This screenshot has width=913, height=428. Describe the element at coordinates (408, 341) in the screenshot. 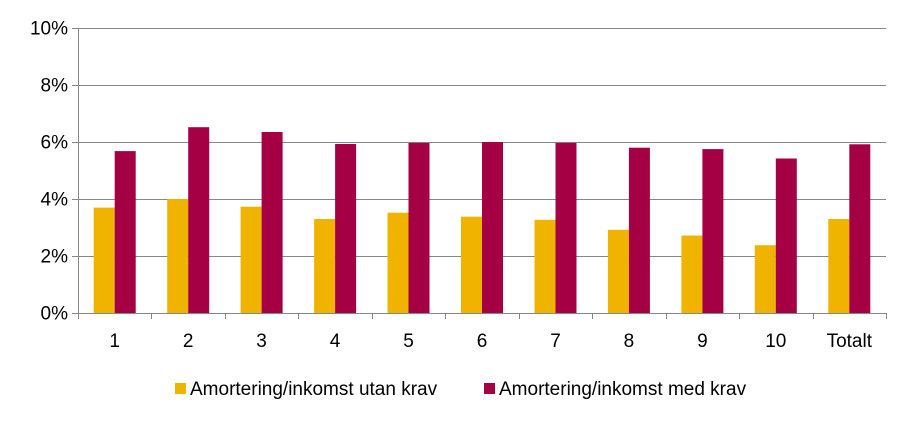

I see `x-tick-label: 5` at that location.